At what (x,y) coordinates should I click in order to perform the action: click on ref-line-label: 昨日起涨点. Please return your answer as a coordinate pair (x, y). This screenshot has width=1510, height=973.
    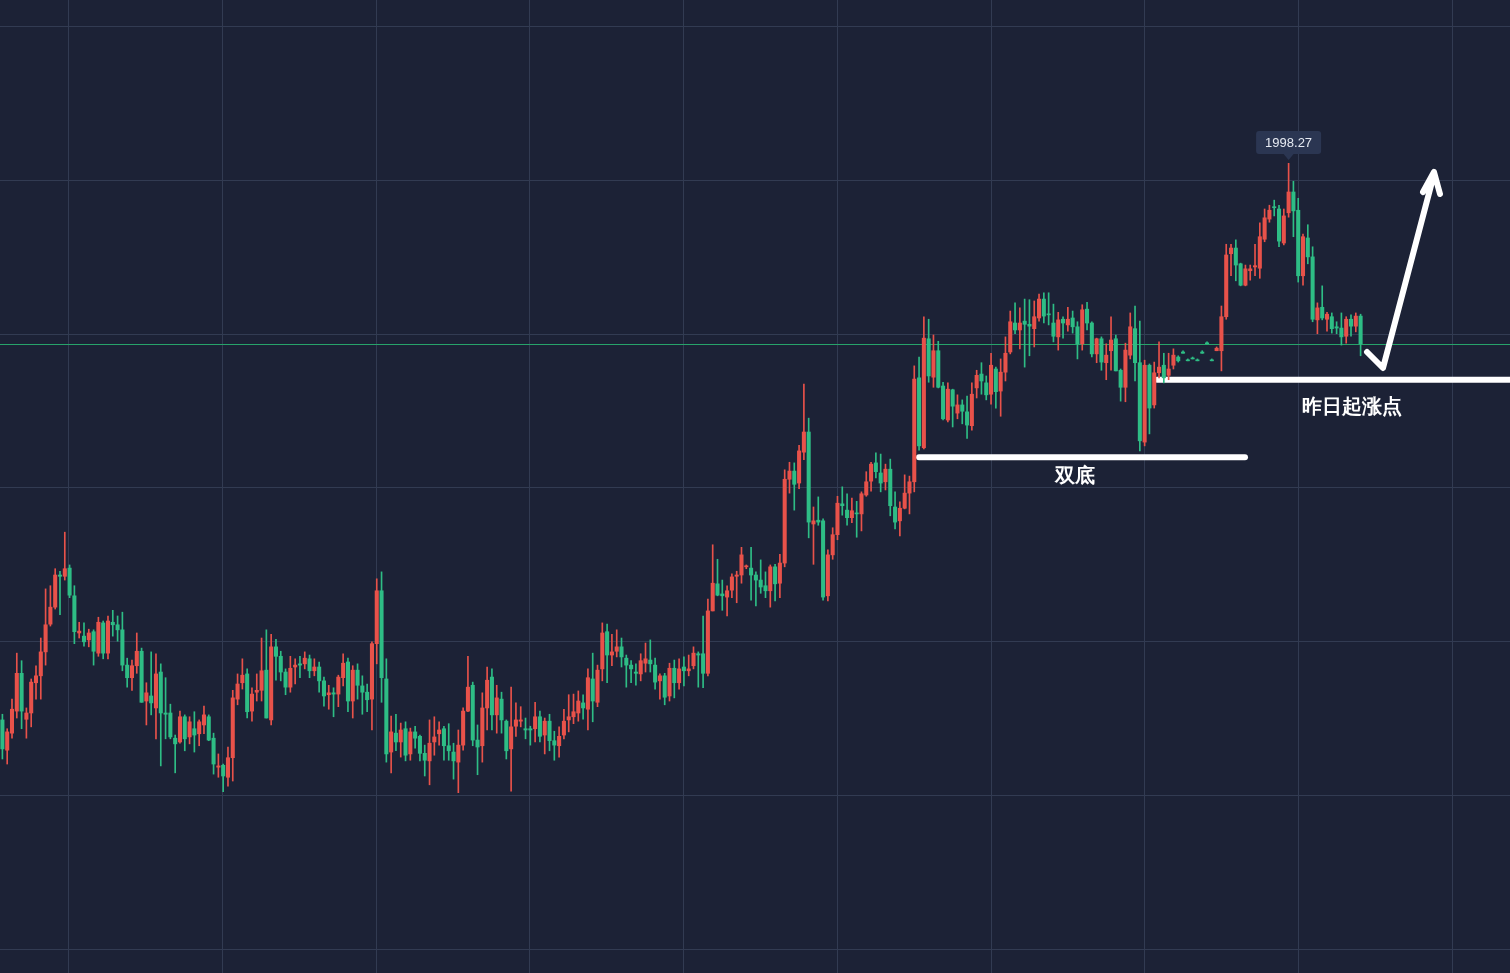
    Looking at the image, I should click on (1352, 405).